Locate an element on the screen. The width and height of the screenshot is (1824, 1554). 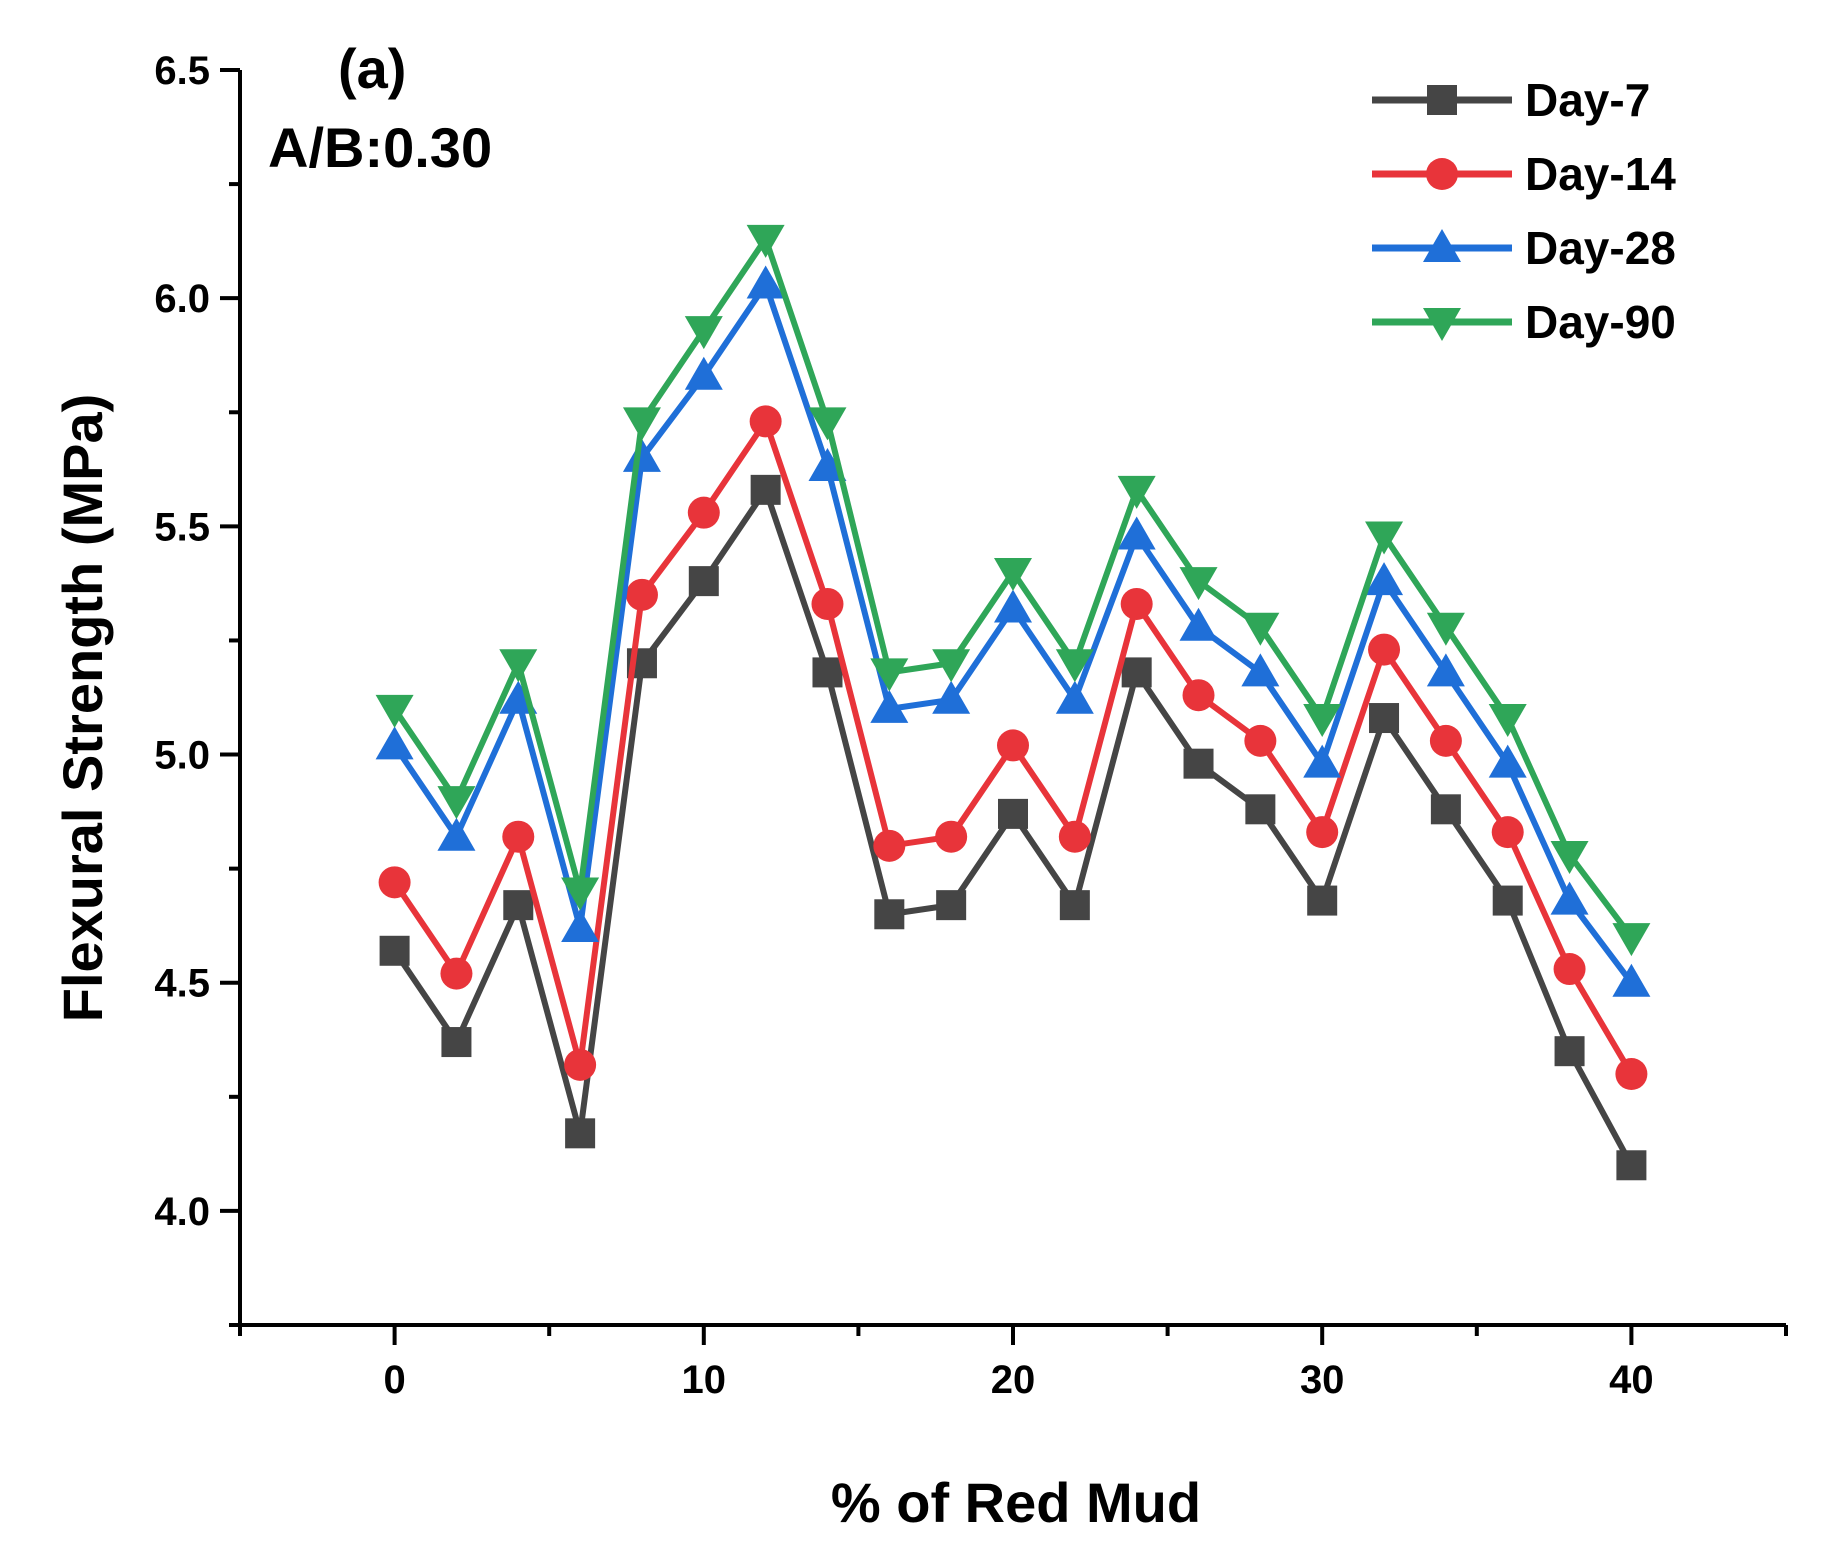
annotation-text: A/B:0.30 is located at coordinates (380, 147).